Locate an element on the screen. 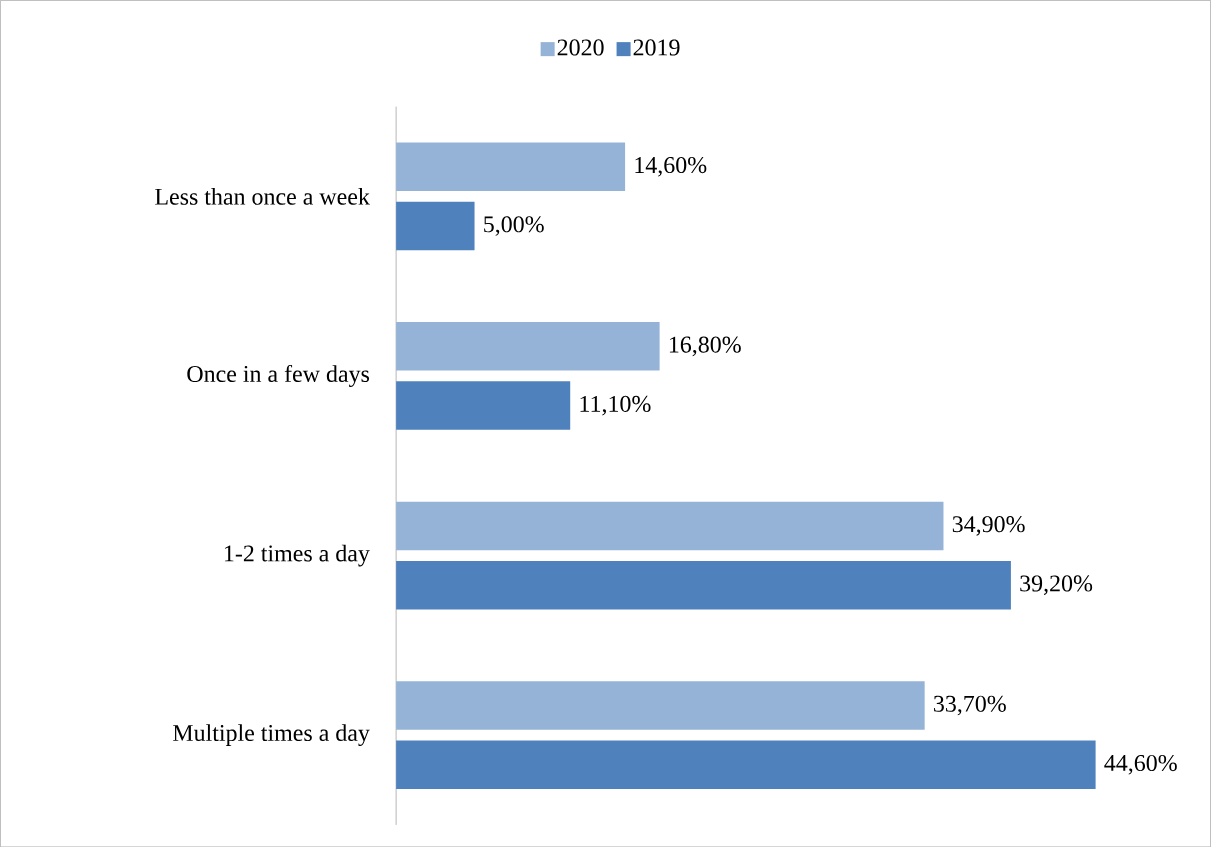 The width and height of the screenshot is (1211, 847). data-label: 16,80% is located at coordinates (705, 346).